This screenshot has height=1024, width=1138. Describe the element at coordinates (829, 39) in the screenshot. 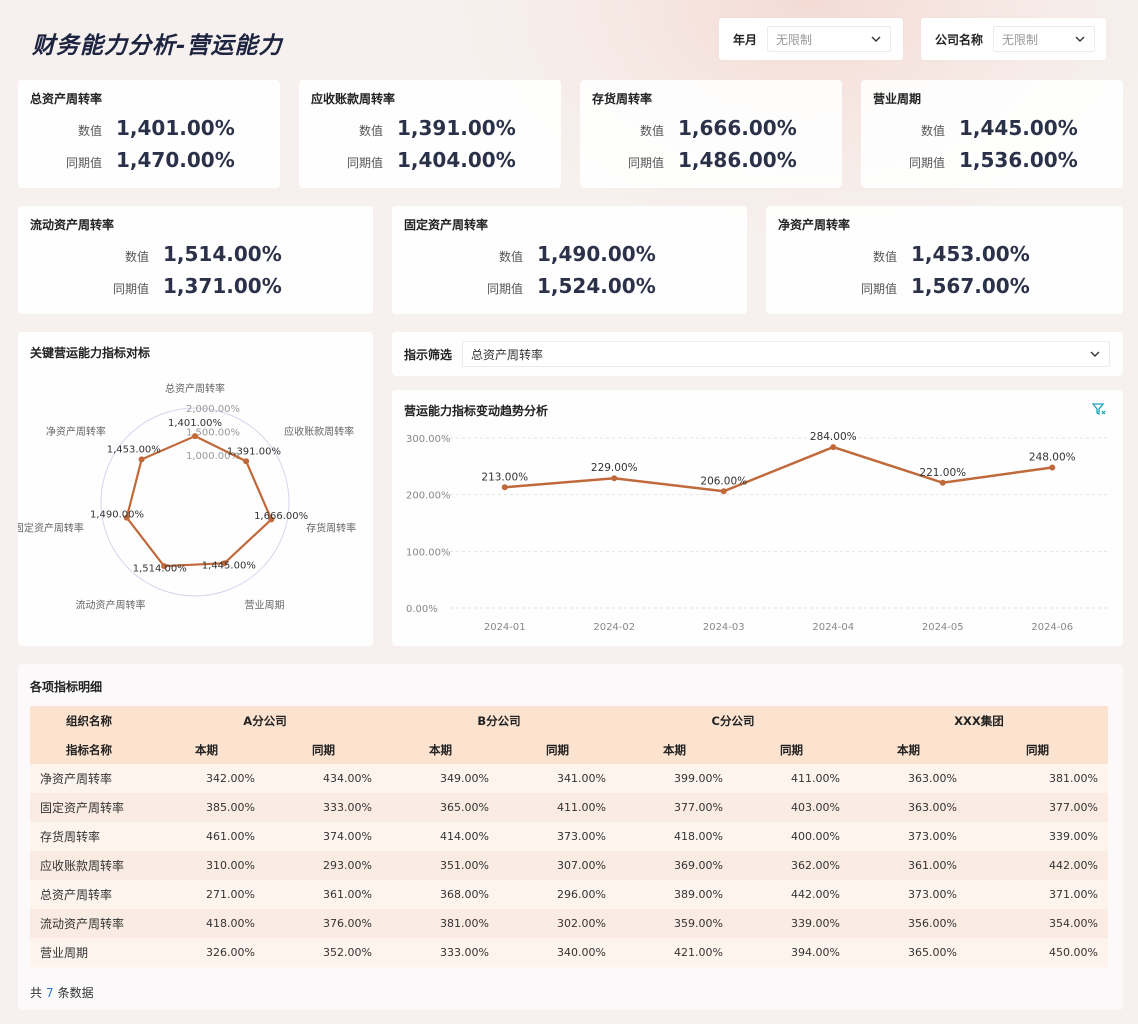

I see `year-month-select: 无限制` at that location.